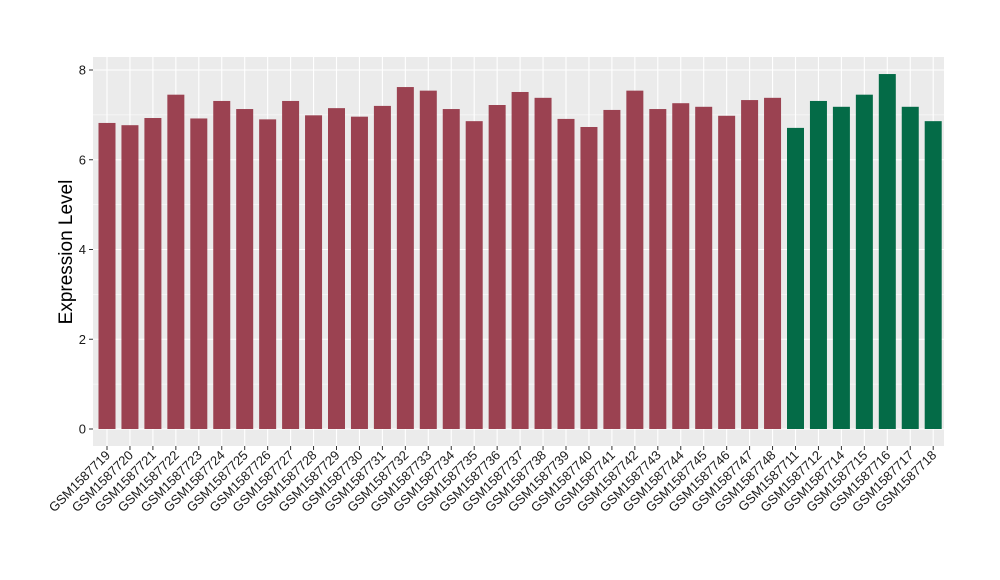 The image size is (1000, 580). I want to click on bar-GSM1587732, so click(405, 258).